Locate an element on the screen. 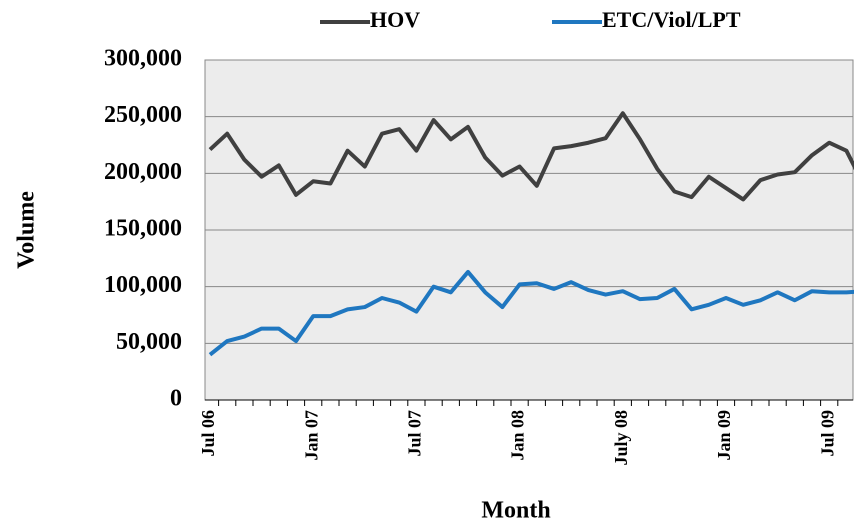 This screenshot has height=525, width=854. x-axis-label: Month is located at coordinates (515, 511).